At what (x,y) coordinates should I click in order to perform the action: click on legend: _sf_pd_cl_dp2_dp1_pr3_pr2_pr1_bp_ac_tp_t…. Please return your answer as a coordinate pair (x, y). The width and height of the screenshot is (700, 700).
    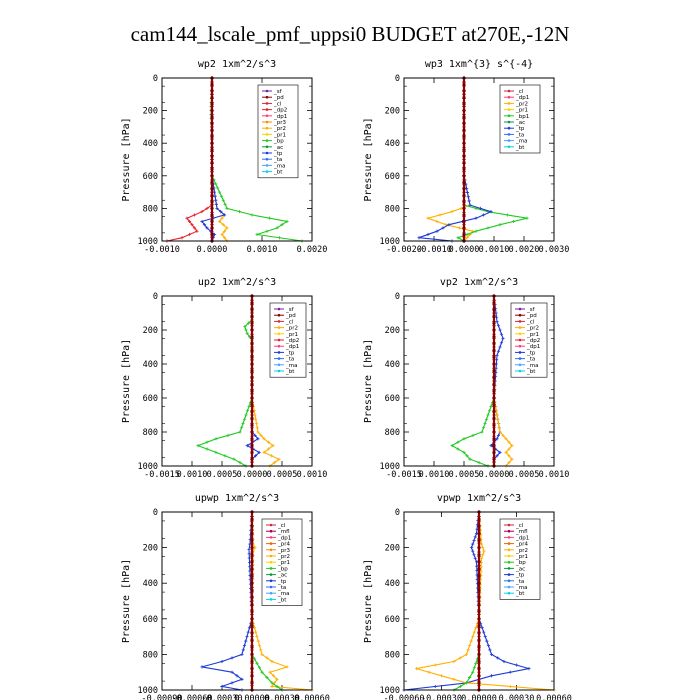
    Looking at the image, I should click on (278, 131).